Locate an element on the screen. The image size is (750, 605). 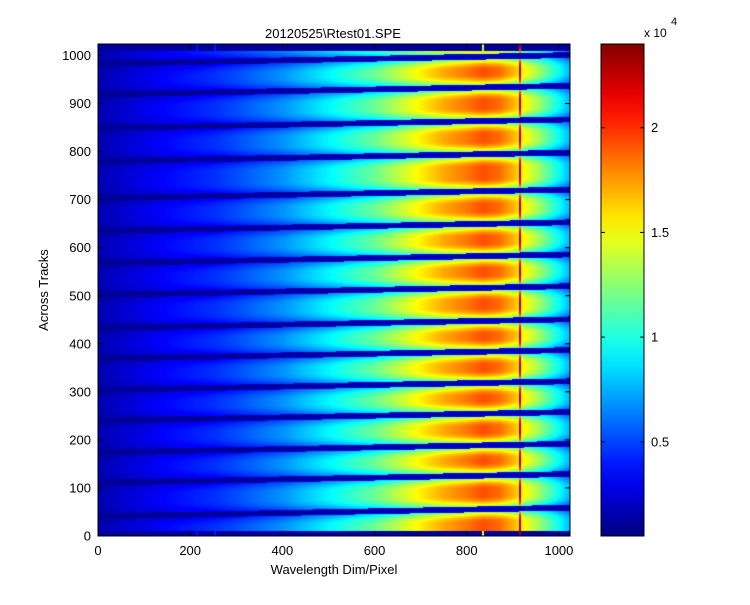
colorbar-multiplier-exponent: 4 is located at coordinates (674, 22).